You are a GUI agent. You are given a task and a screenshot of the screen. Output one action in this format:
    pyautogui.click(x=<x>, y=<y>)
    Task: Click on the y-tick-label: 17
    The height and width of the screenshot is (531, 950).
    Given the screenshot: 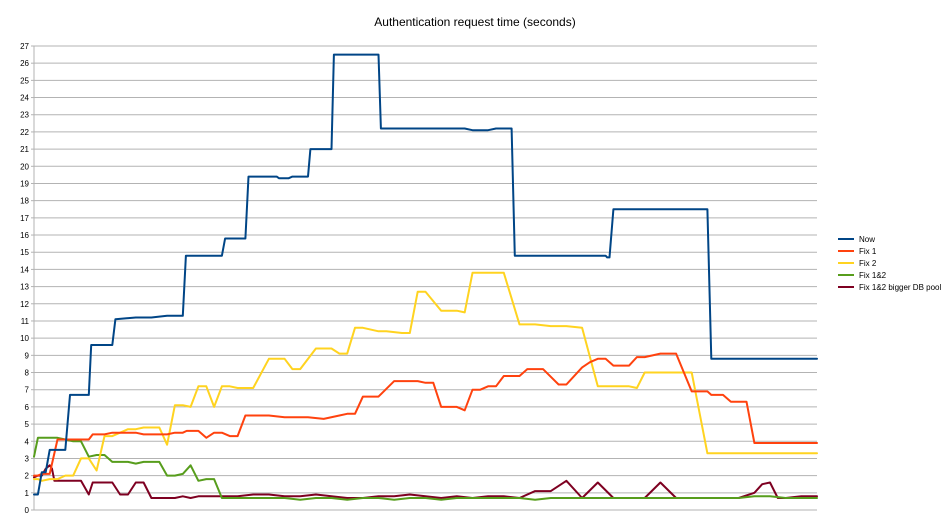 What is the action you would take?
    pyautogui.click(x=24, y=218)
    